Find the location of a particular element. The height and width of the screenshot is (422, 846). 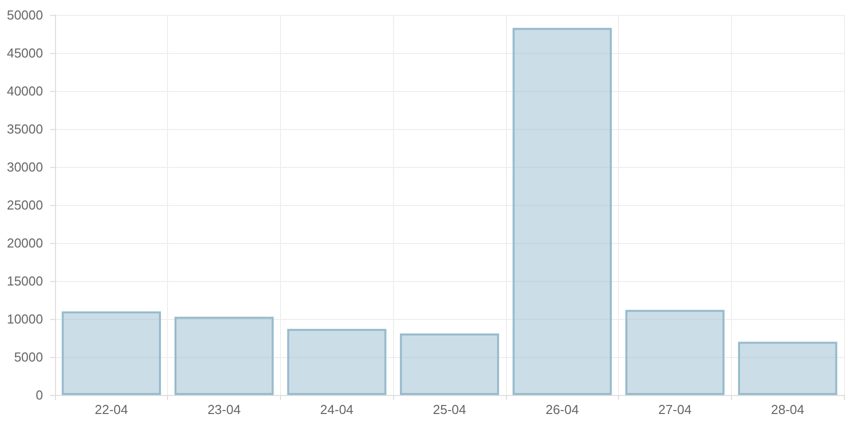

x-tick-label: 28-04 is located at coordinates (787, 409).